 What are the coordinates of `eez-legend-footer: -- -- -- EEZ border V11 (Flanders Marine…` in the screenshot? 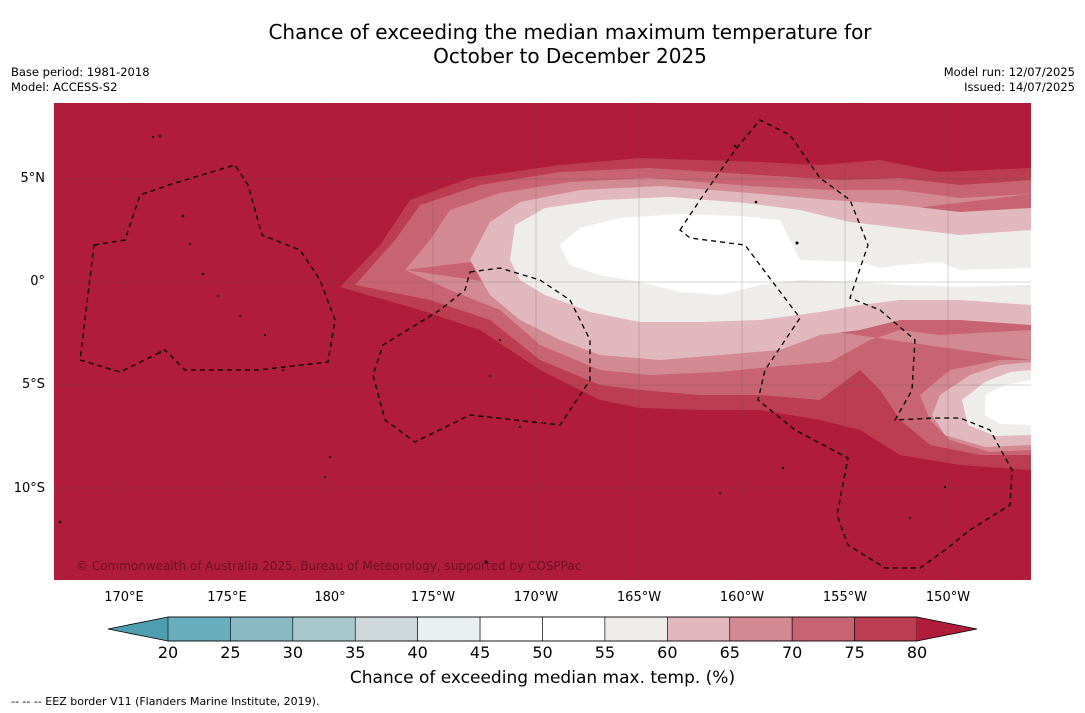 It's located at (165, 701).